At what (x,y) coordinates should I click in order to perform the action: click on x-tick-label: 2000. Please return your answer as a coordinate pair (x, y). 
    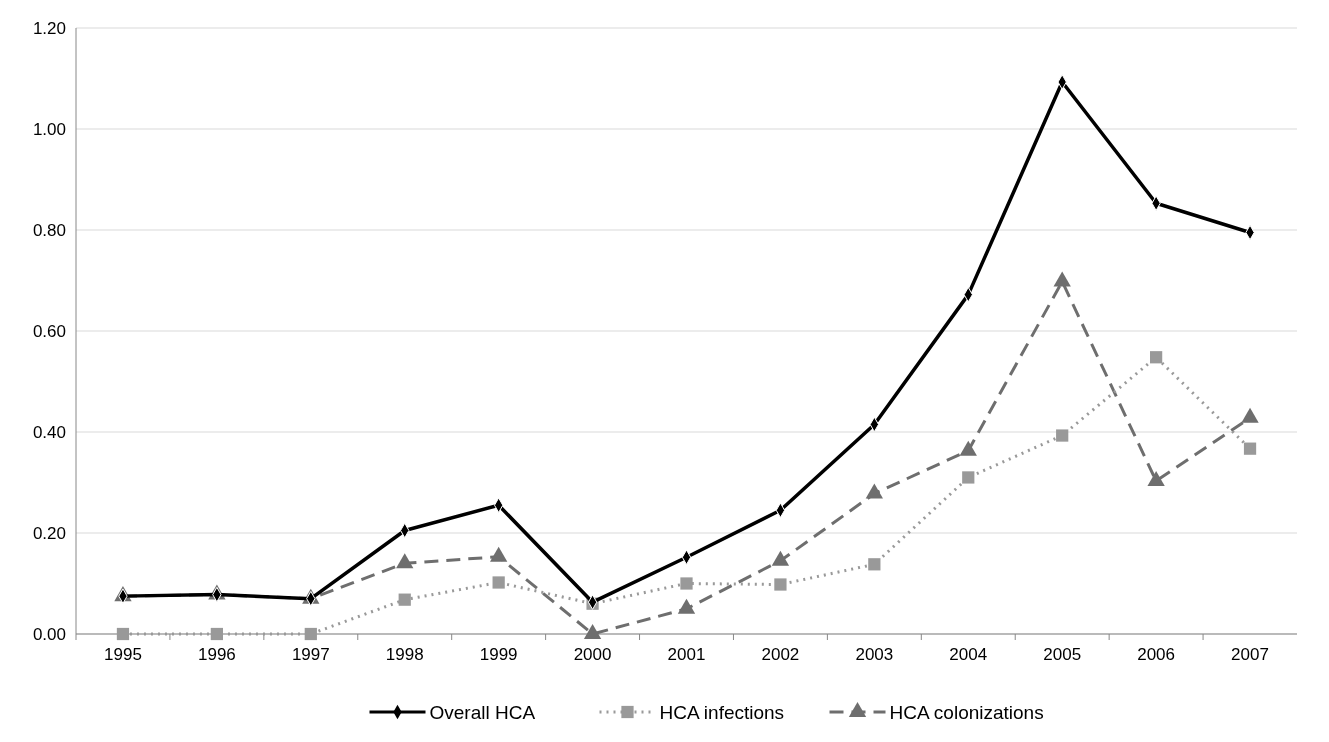
    Looking at the image, I should click on (592, 654).